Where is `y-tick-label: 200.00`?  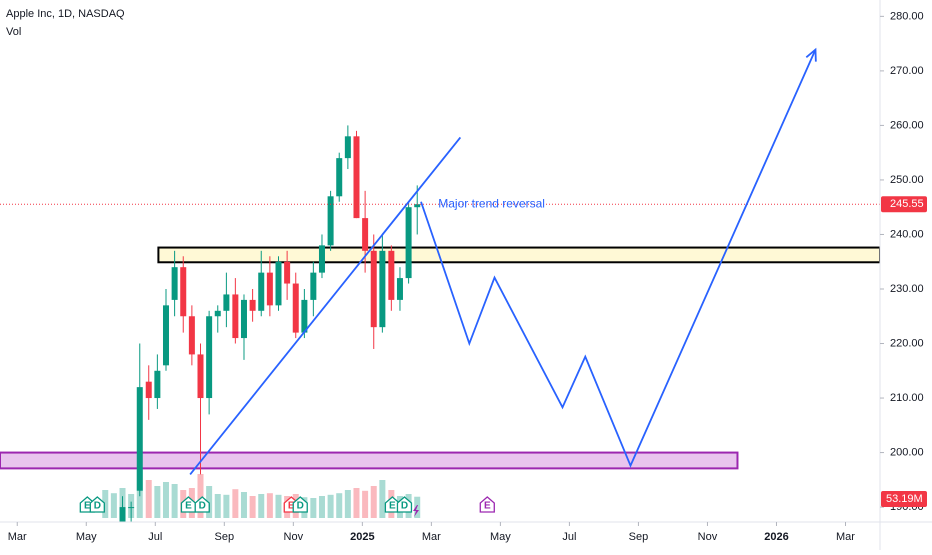
y-tick-label: 200.00 is located at coordinates (907, 452).